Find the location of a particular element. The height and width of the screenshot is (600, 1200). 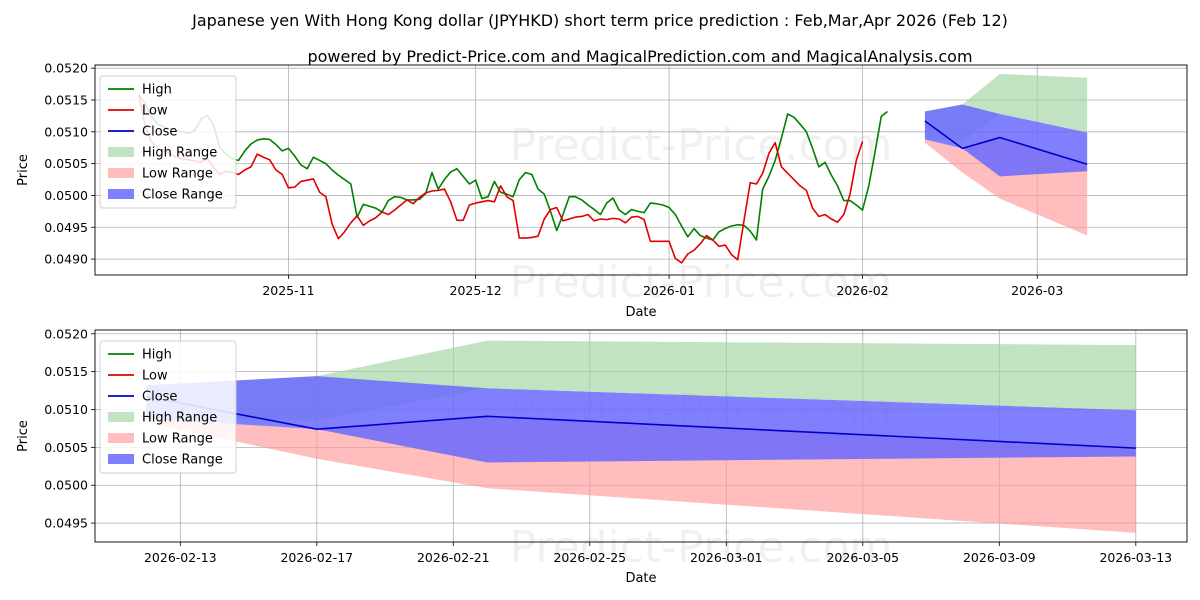

y-tick-label: 0.0490 is located at coordinates (66, 259).